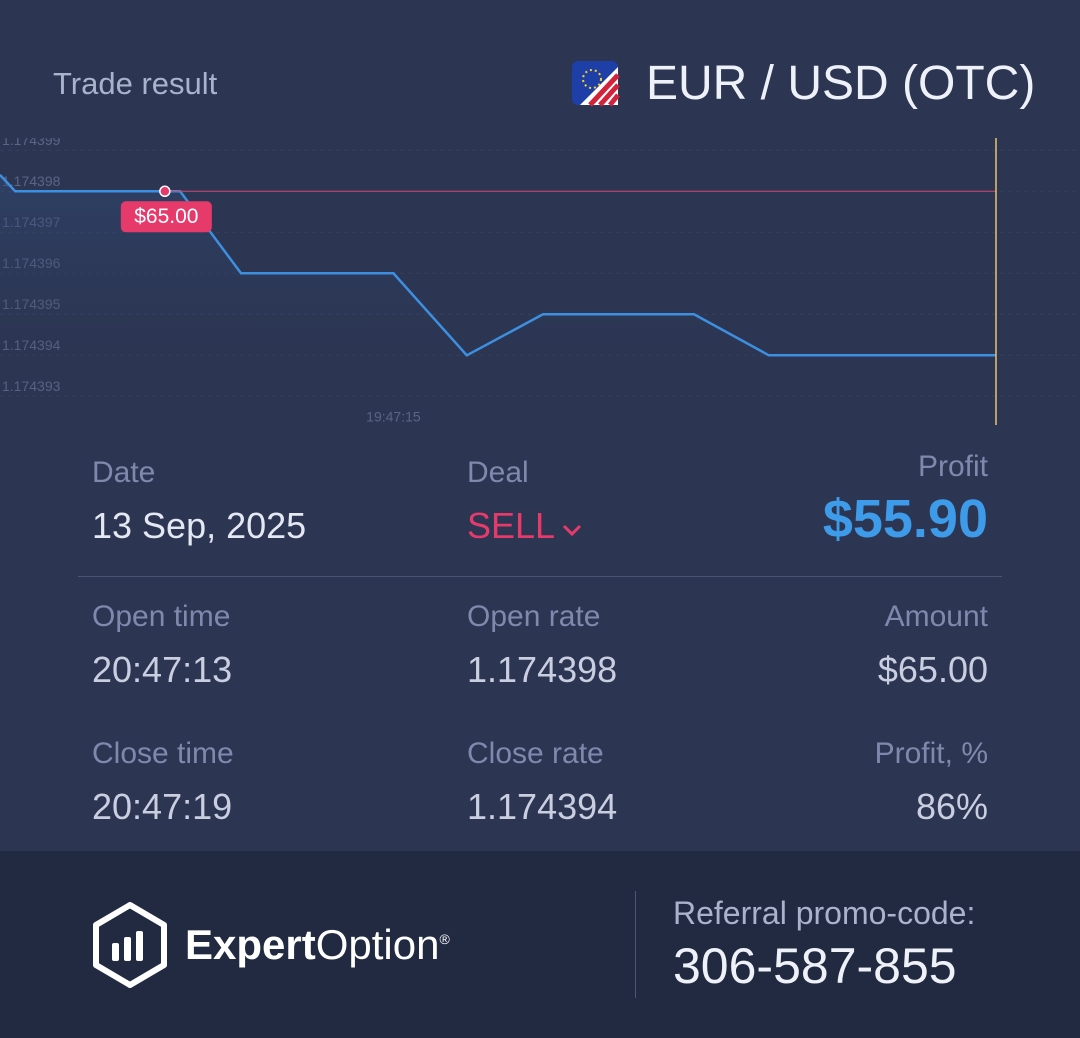 The width and height of the screenshot is (1080, 1038). I want to click on open-label-text: $65.00, so click(166, 216).